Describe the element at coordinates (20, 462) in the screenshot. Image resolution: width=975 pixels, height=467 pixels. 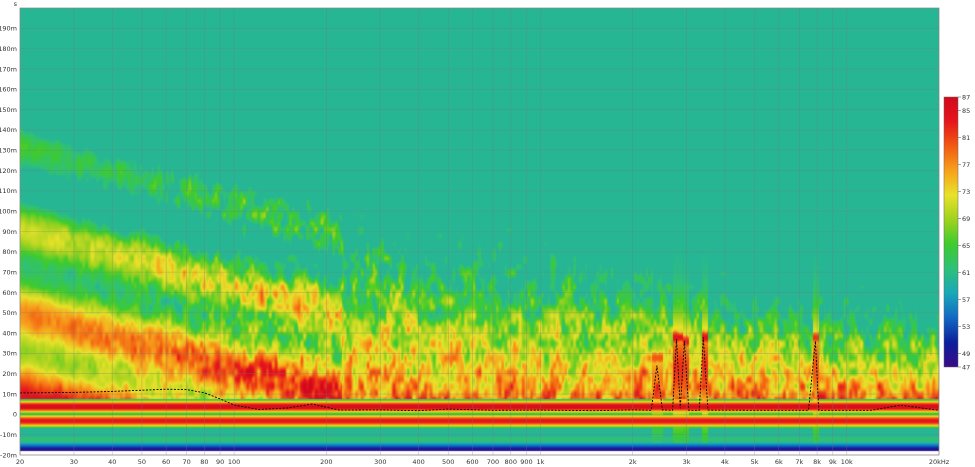
I see `x-tick-label: 20` at that location.